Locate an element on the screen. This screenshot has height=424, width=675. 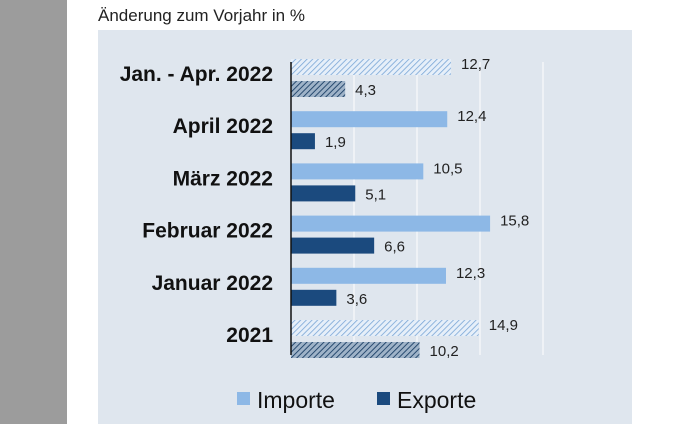
data-label-exporte: 10,2 is located at coordinates (444, 351).